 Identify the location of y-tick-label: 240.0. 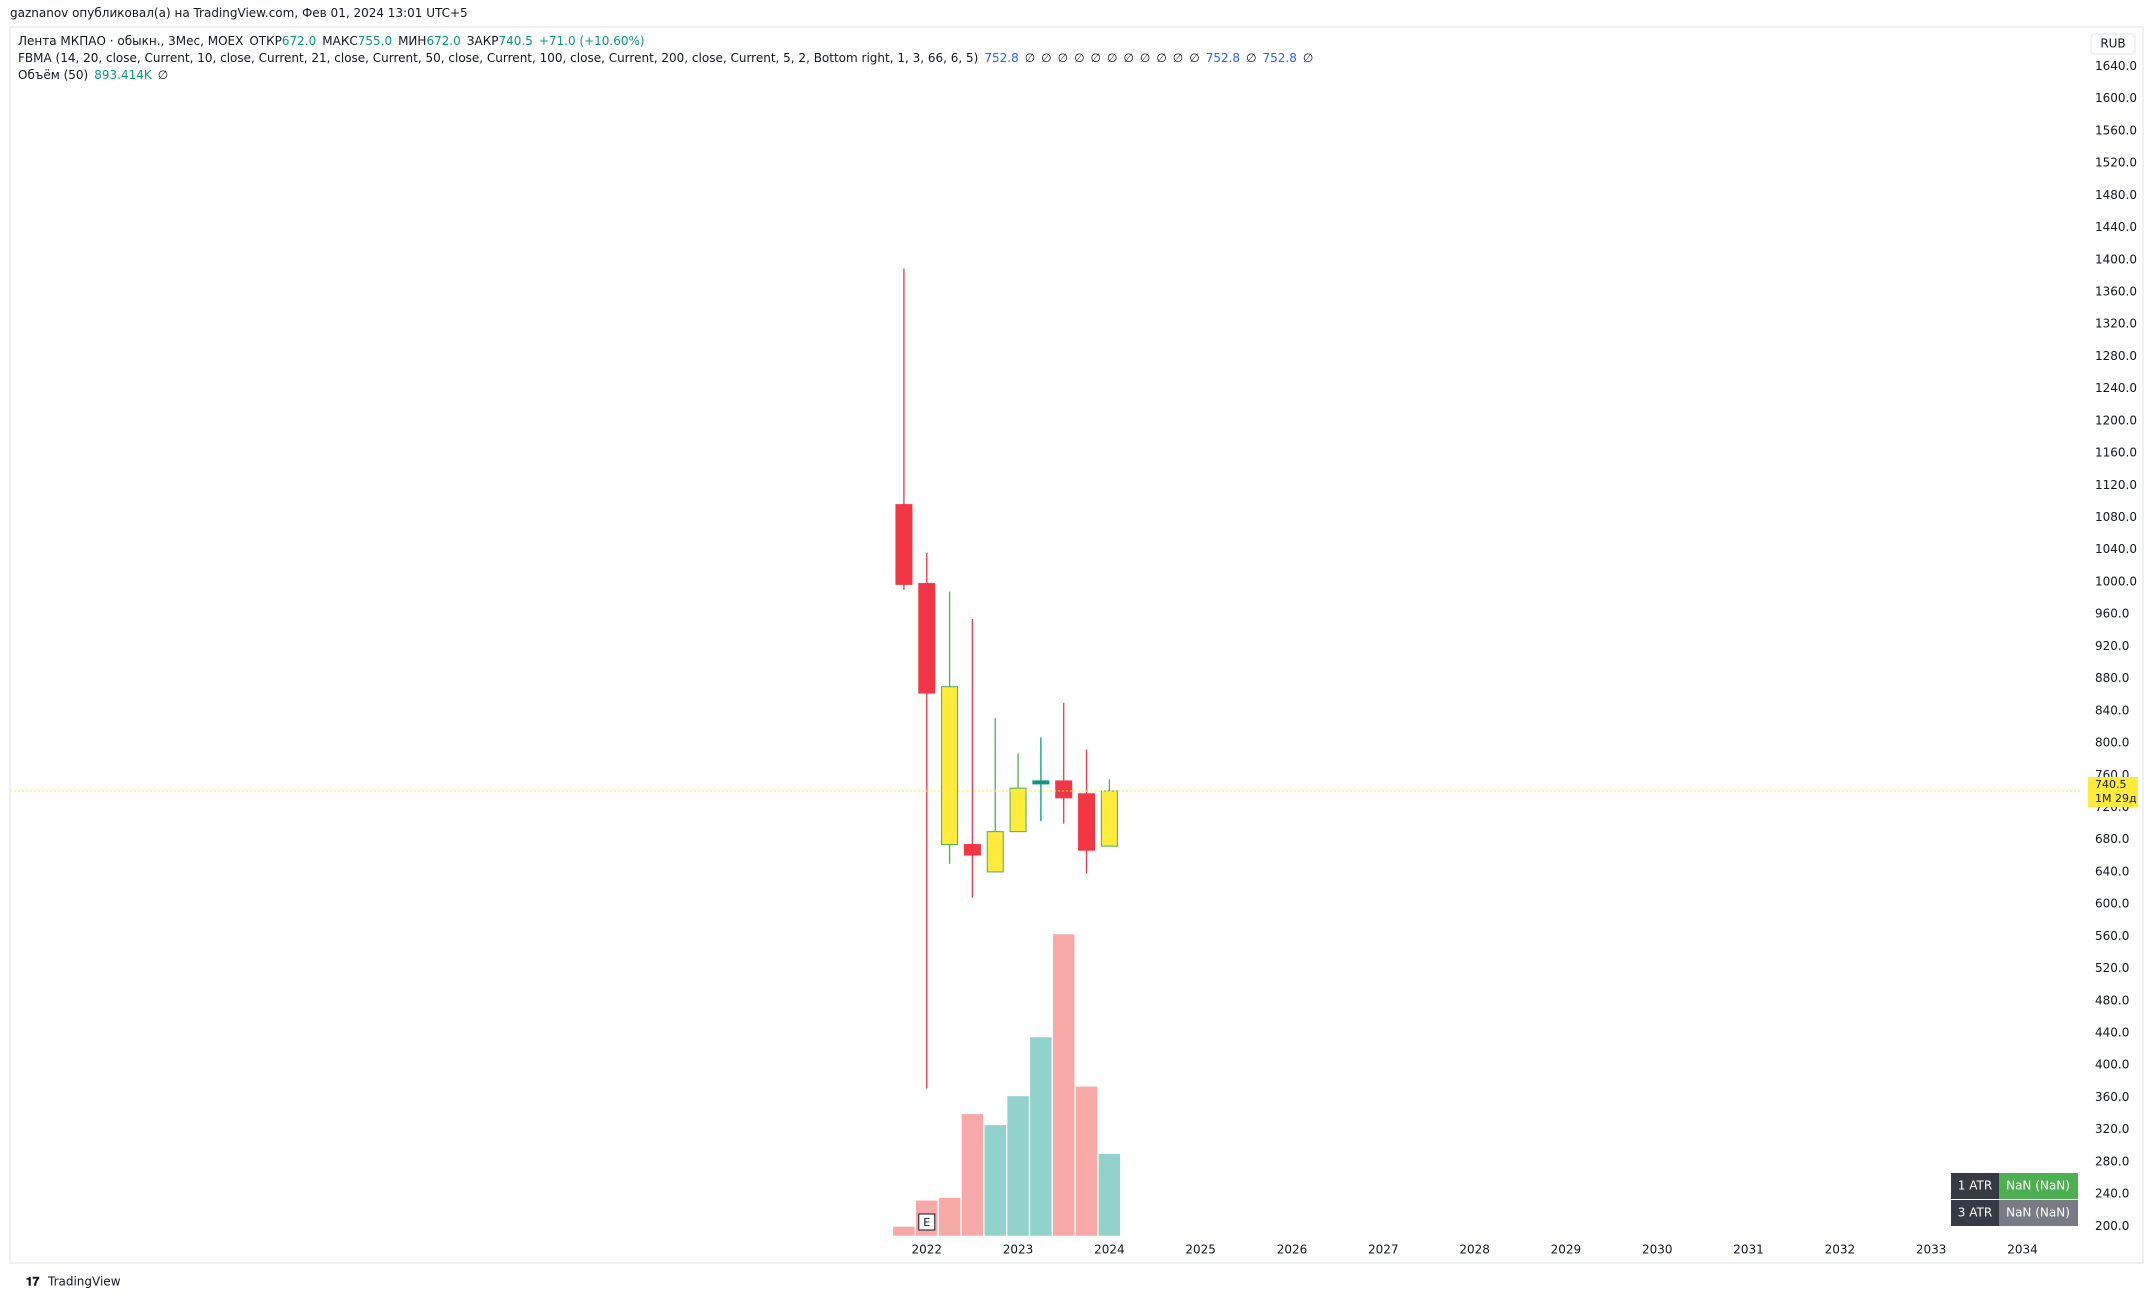
(2112, 1194).